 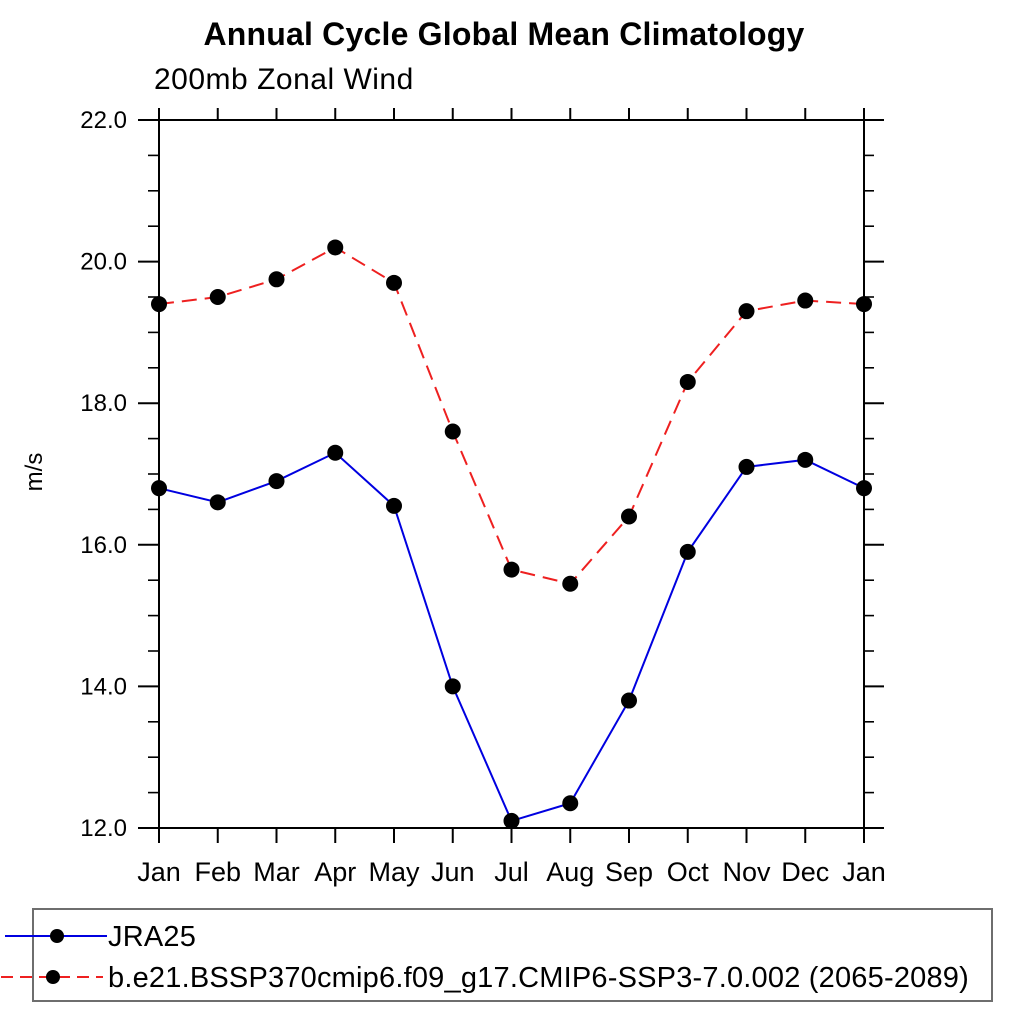 I want to click on legend-sample-model, so click(x=52, y=977).